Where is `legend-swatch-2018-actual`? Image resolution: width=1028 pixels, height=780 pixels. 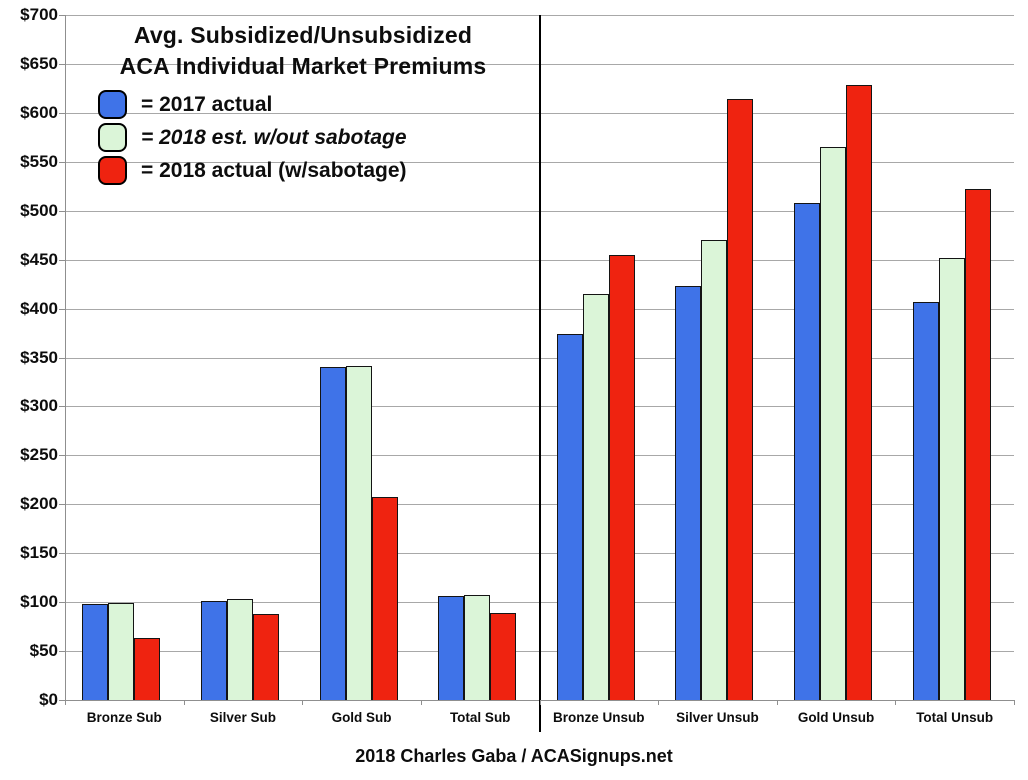
legend-swatch-2018-actual is located at coordinates (112, 170).